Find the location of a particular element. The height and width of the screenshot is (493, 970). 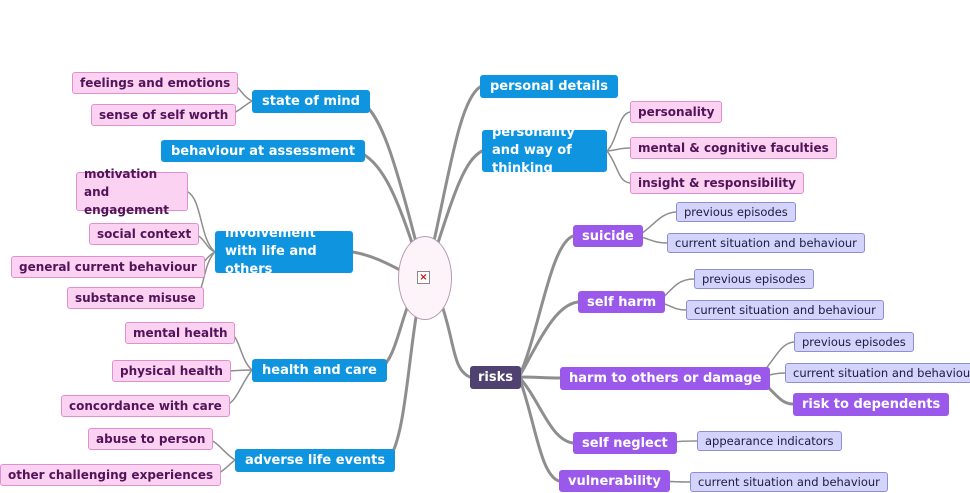

risk-suicide: suicide is located at coordinates (608, 236).